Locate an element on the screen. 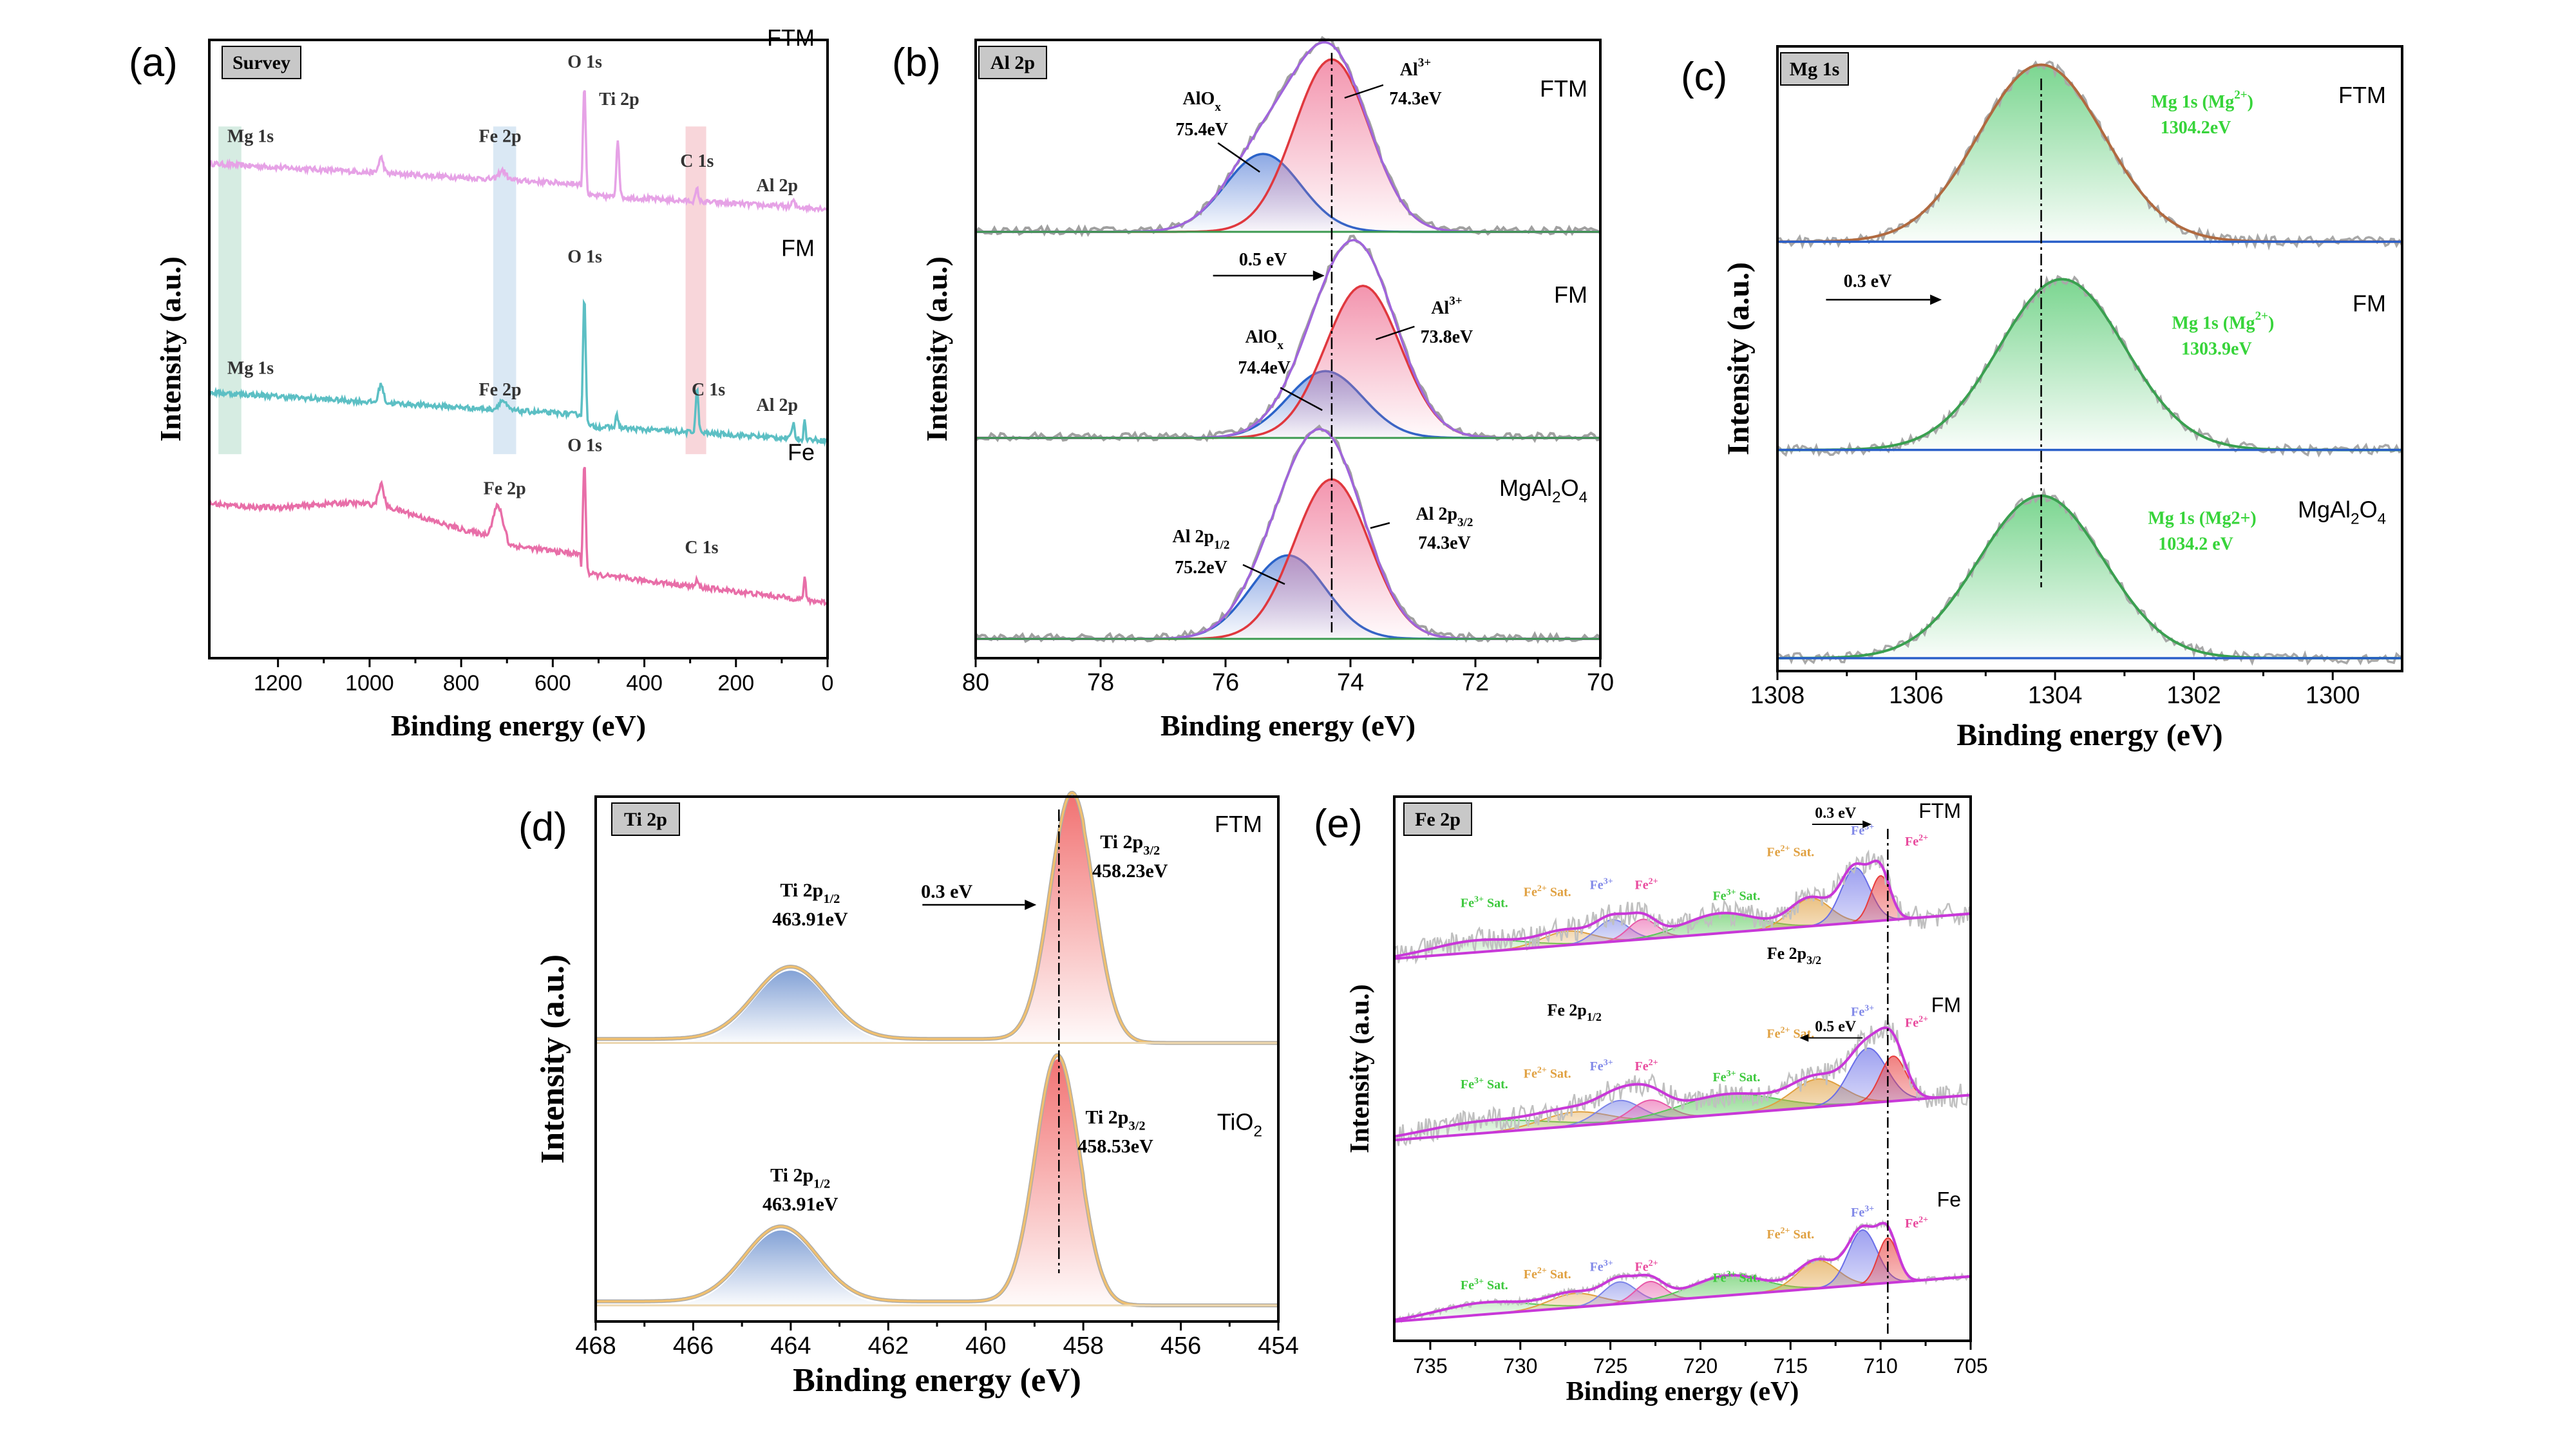 The height and width of the screenshot is (1449, 2576). ti2p-row-name-main: TiO is located at coordinates (1235, 1122).